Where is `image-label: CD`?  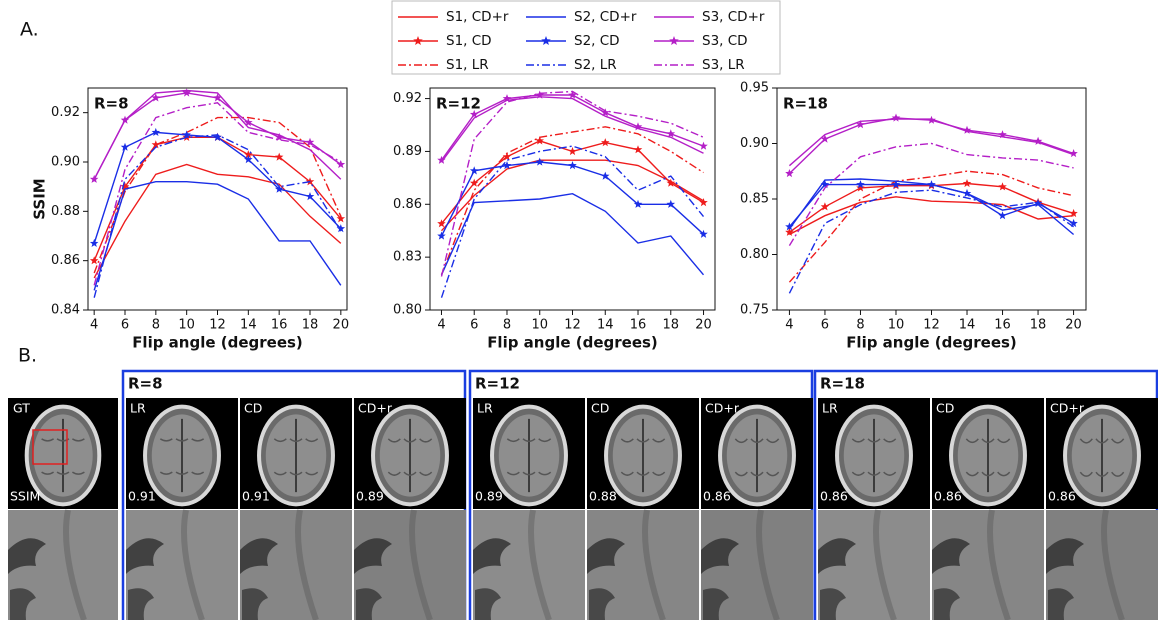 image-label: CD is located at coordinates (945, 408).